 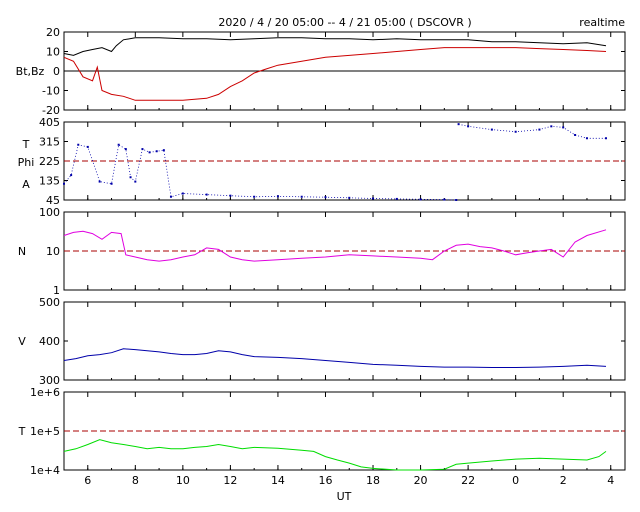 I want to click on x-tick-label: 6, so click(x=87, y=480).